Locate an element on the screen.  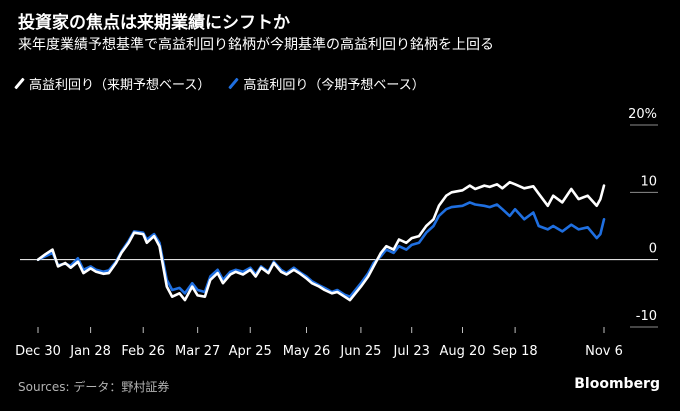
y-tick-label: 20% is located at coordinates (642, 114).